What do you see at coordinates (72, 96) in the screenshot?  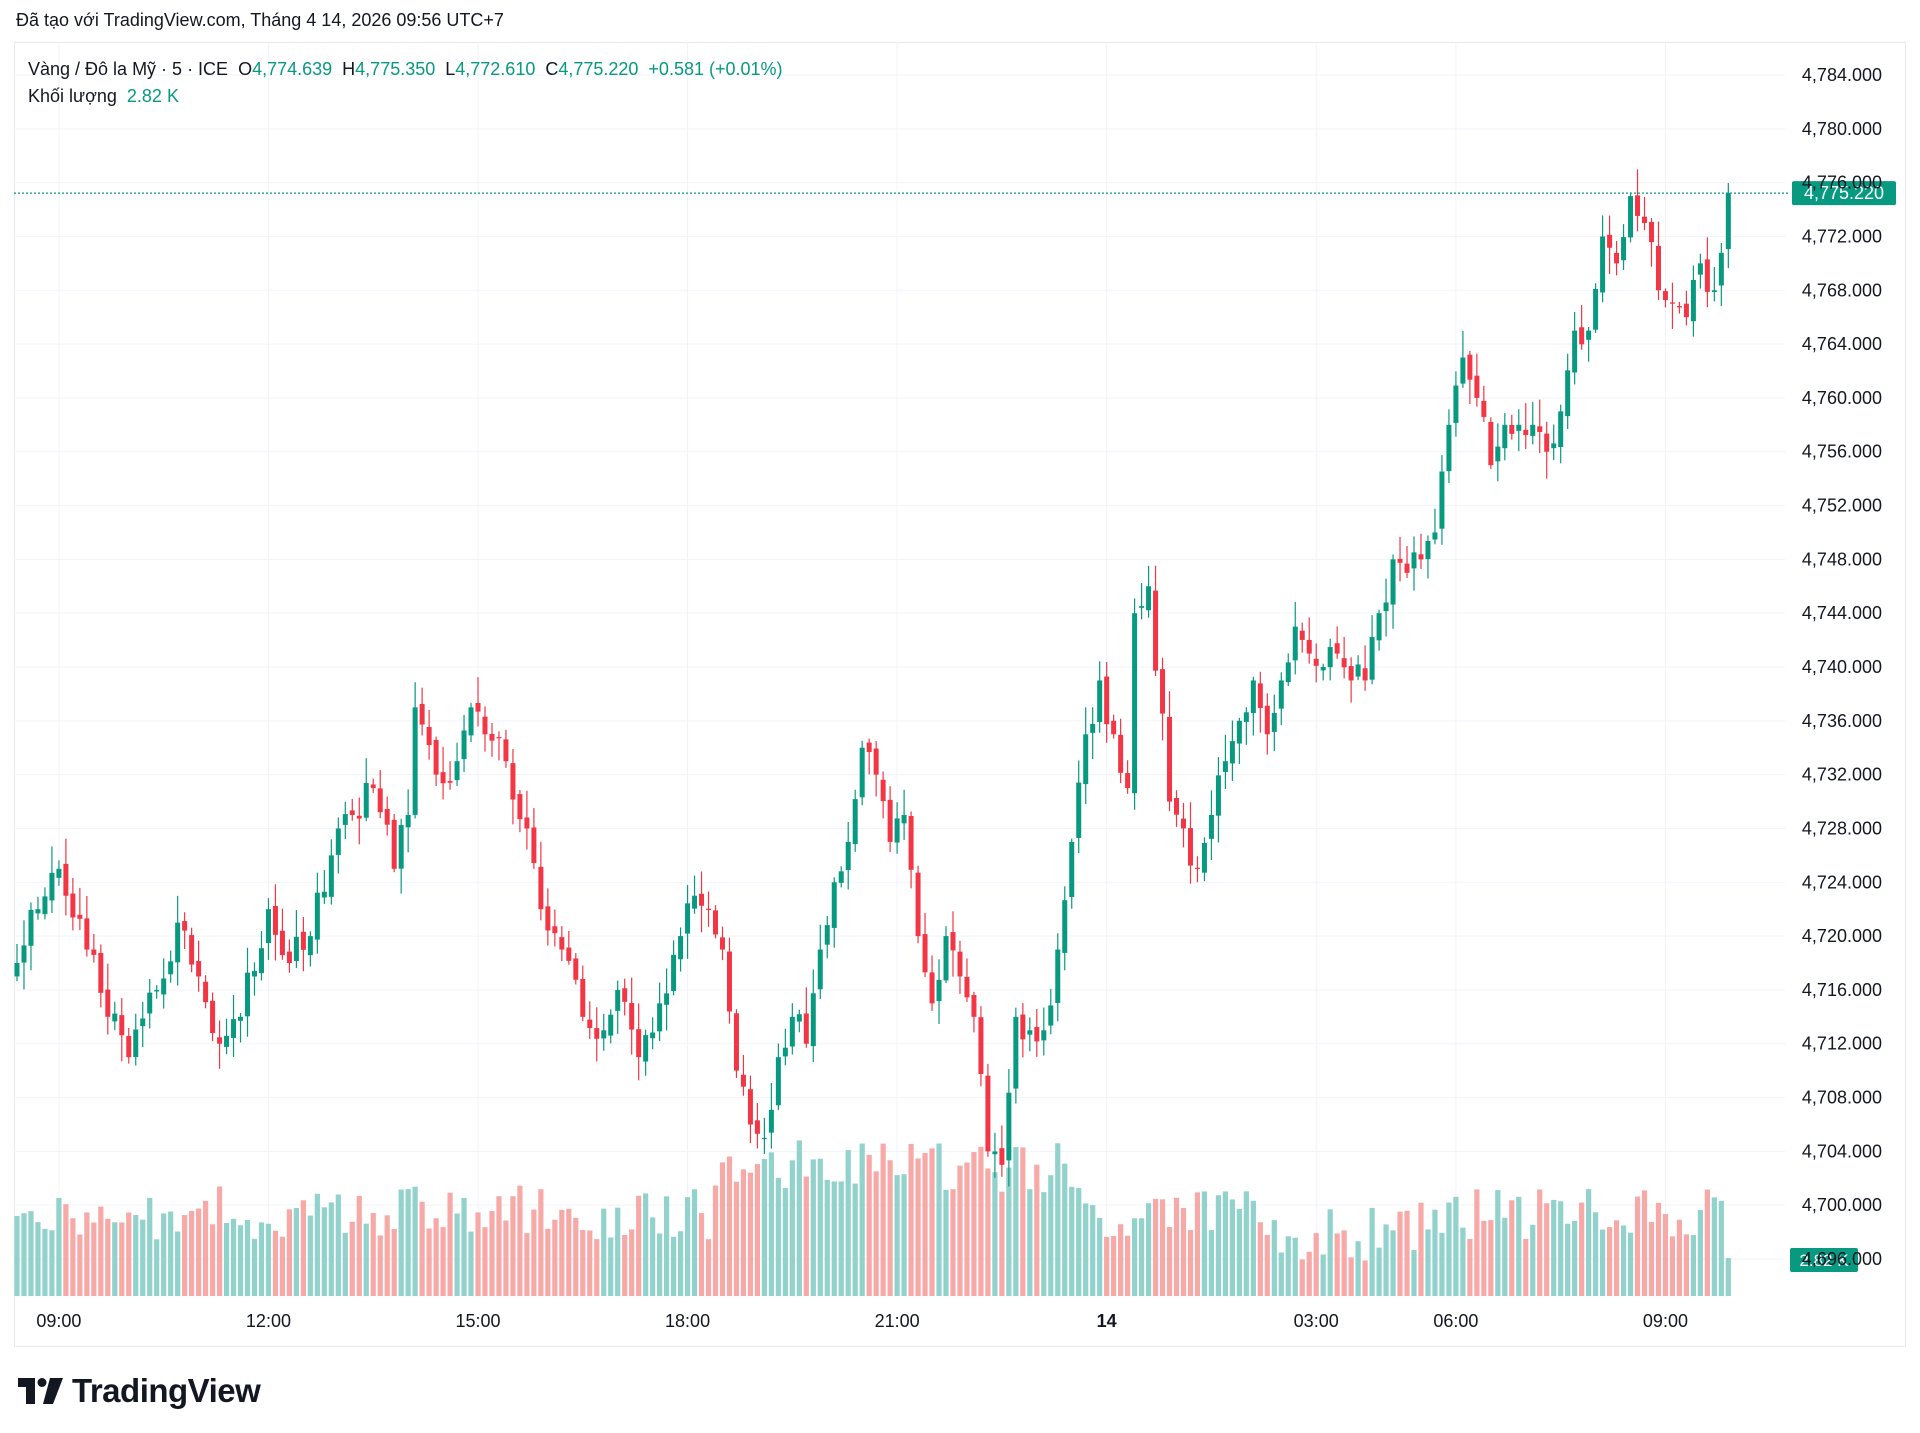 I see `volume-label: Khối lượng` at bounding box center [72, 96].